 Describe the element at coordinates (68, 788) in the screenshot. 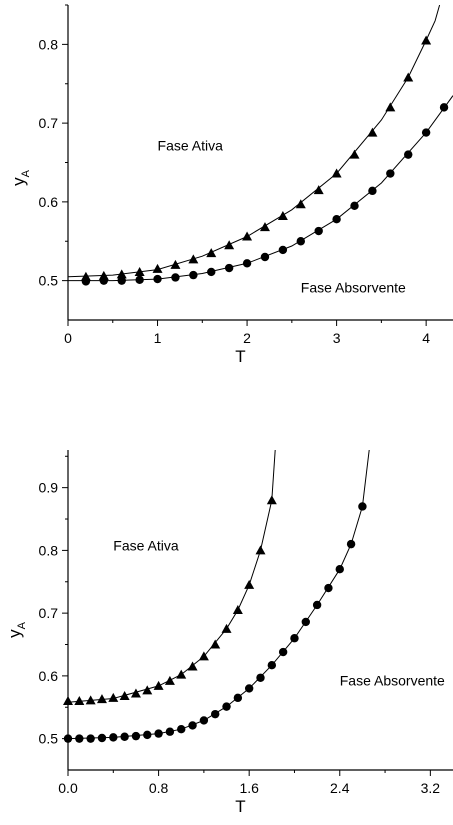

I see `x-tick-label: 0.0` at that location.